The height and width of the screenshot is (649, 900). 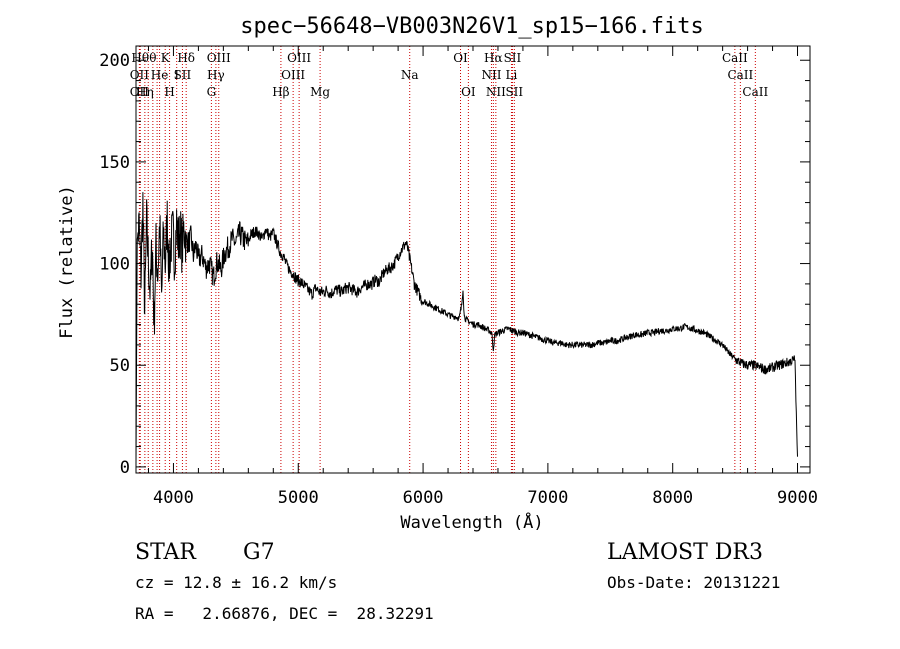 What do you see at coordinates (547, 498) in the screenshot?
I see `x-tick-label: 7000` at bounding box center [547, 498].